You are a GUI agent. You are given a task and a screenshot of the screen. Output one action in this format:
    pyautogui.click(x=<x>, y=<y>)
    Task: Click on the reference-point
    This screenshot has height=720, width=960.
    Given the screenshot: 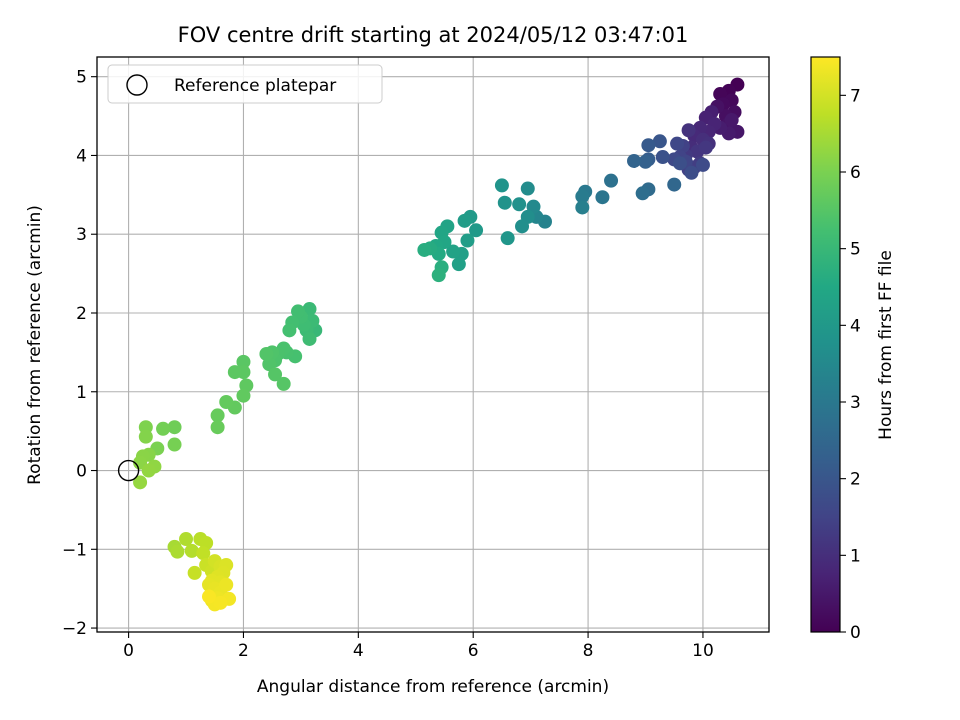 What is the action you would take?
    pyautogui.click(x=128, y=470)
    